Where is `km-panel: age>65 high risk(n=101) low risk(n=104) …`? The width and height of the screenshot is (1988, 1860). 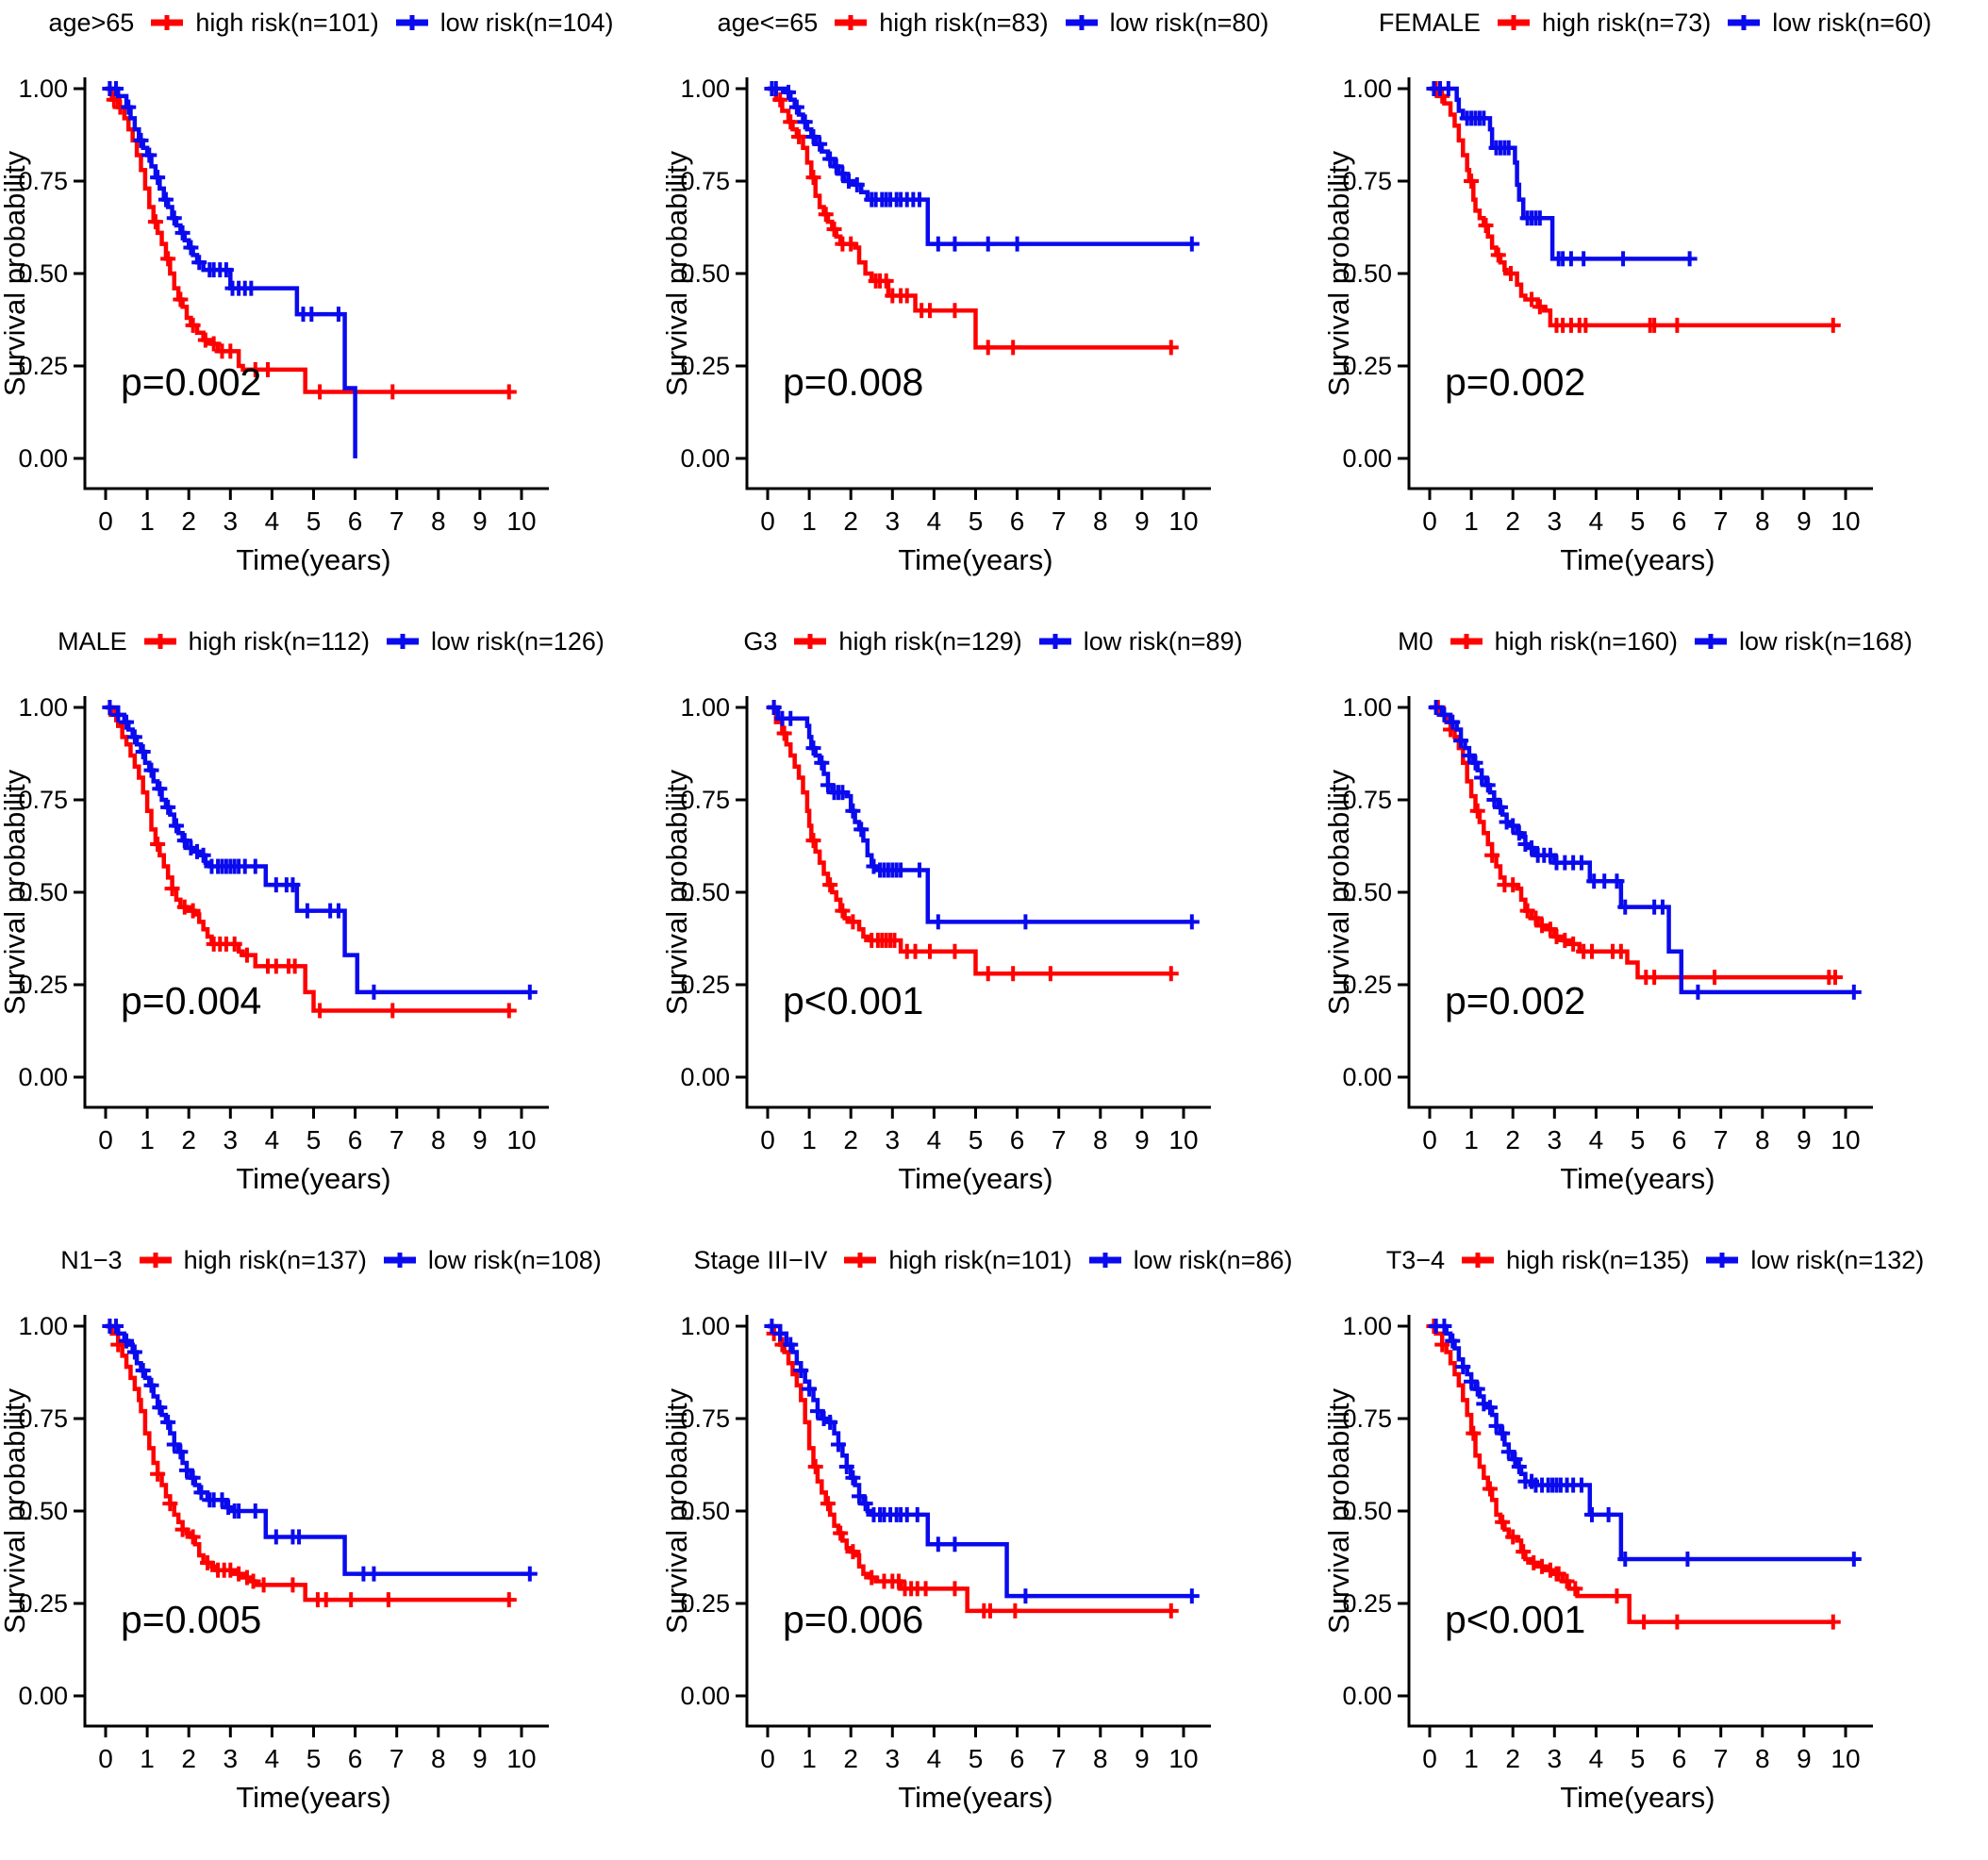
km-panel: age>65 high risk(n=101) low risk(n=104) … is located at coordinates (331, 309).